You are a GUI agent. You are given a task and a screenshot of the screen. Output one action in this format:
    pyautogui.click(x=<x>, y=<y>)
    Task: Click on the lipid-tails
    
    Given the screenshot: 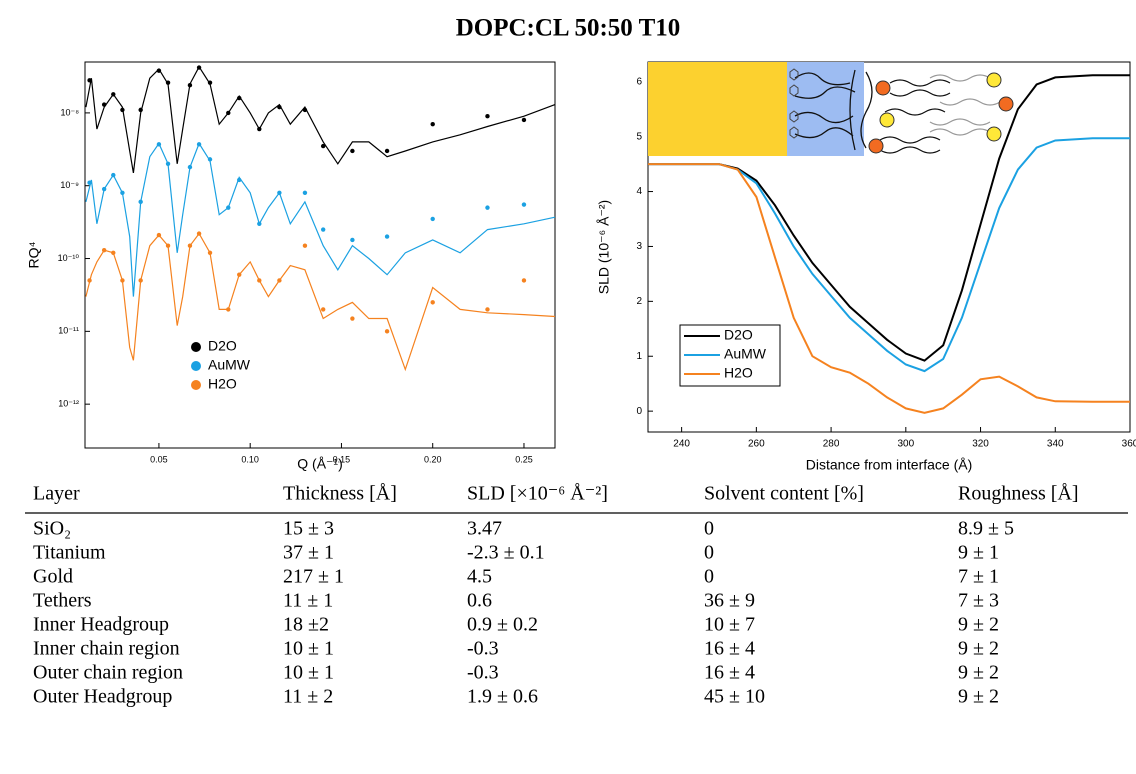 What is the action you would take?
    pyautogui.click(x=915, y=116)
    